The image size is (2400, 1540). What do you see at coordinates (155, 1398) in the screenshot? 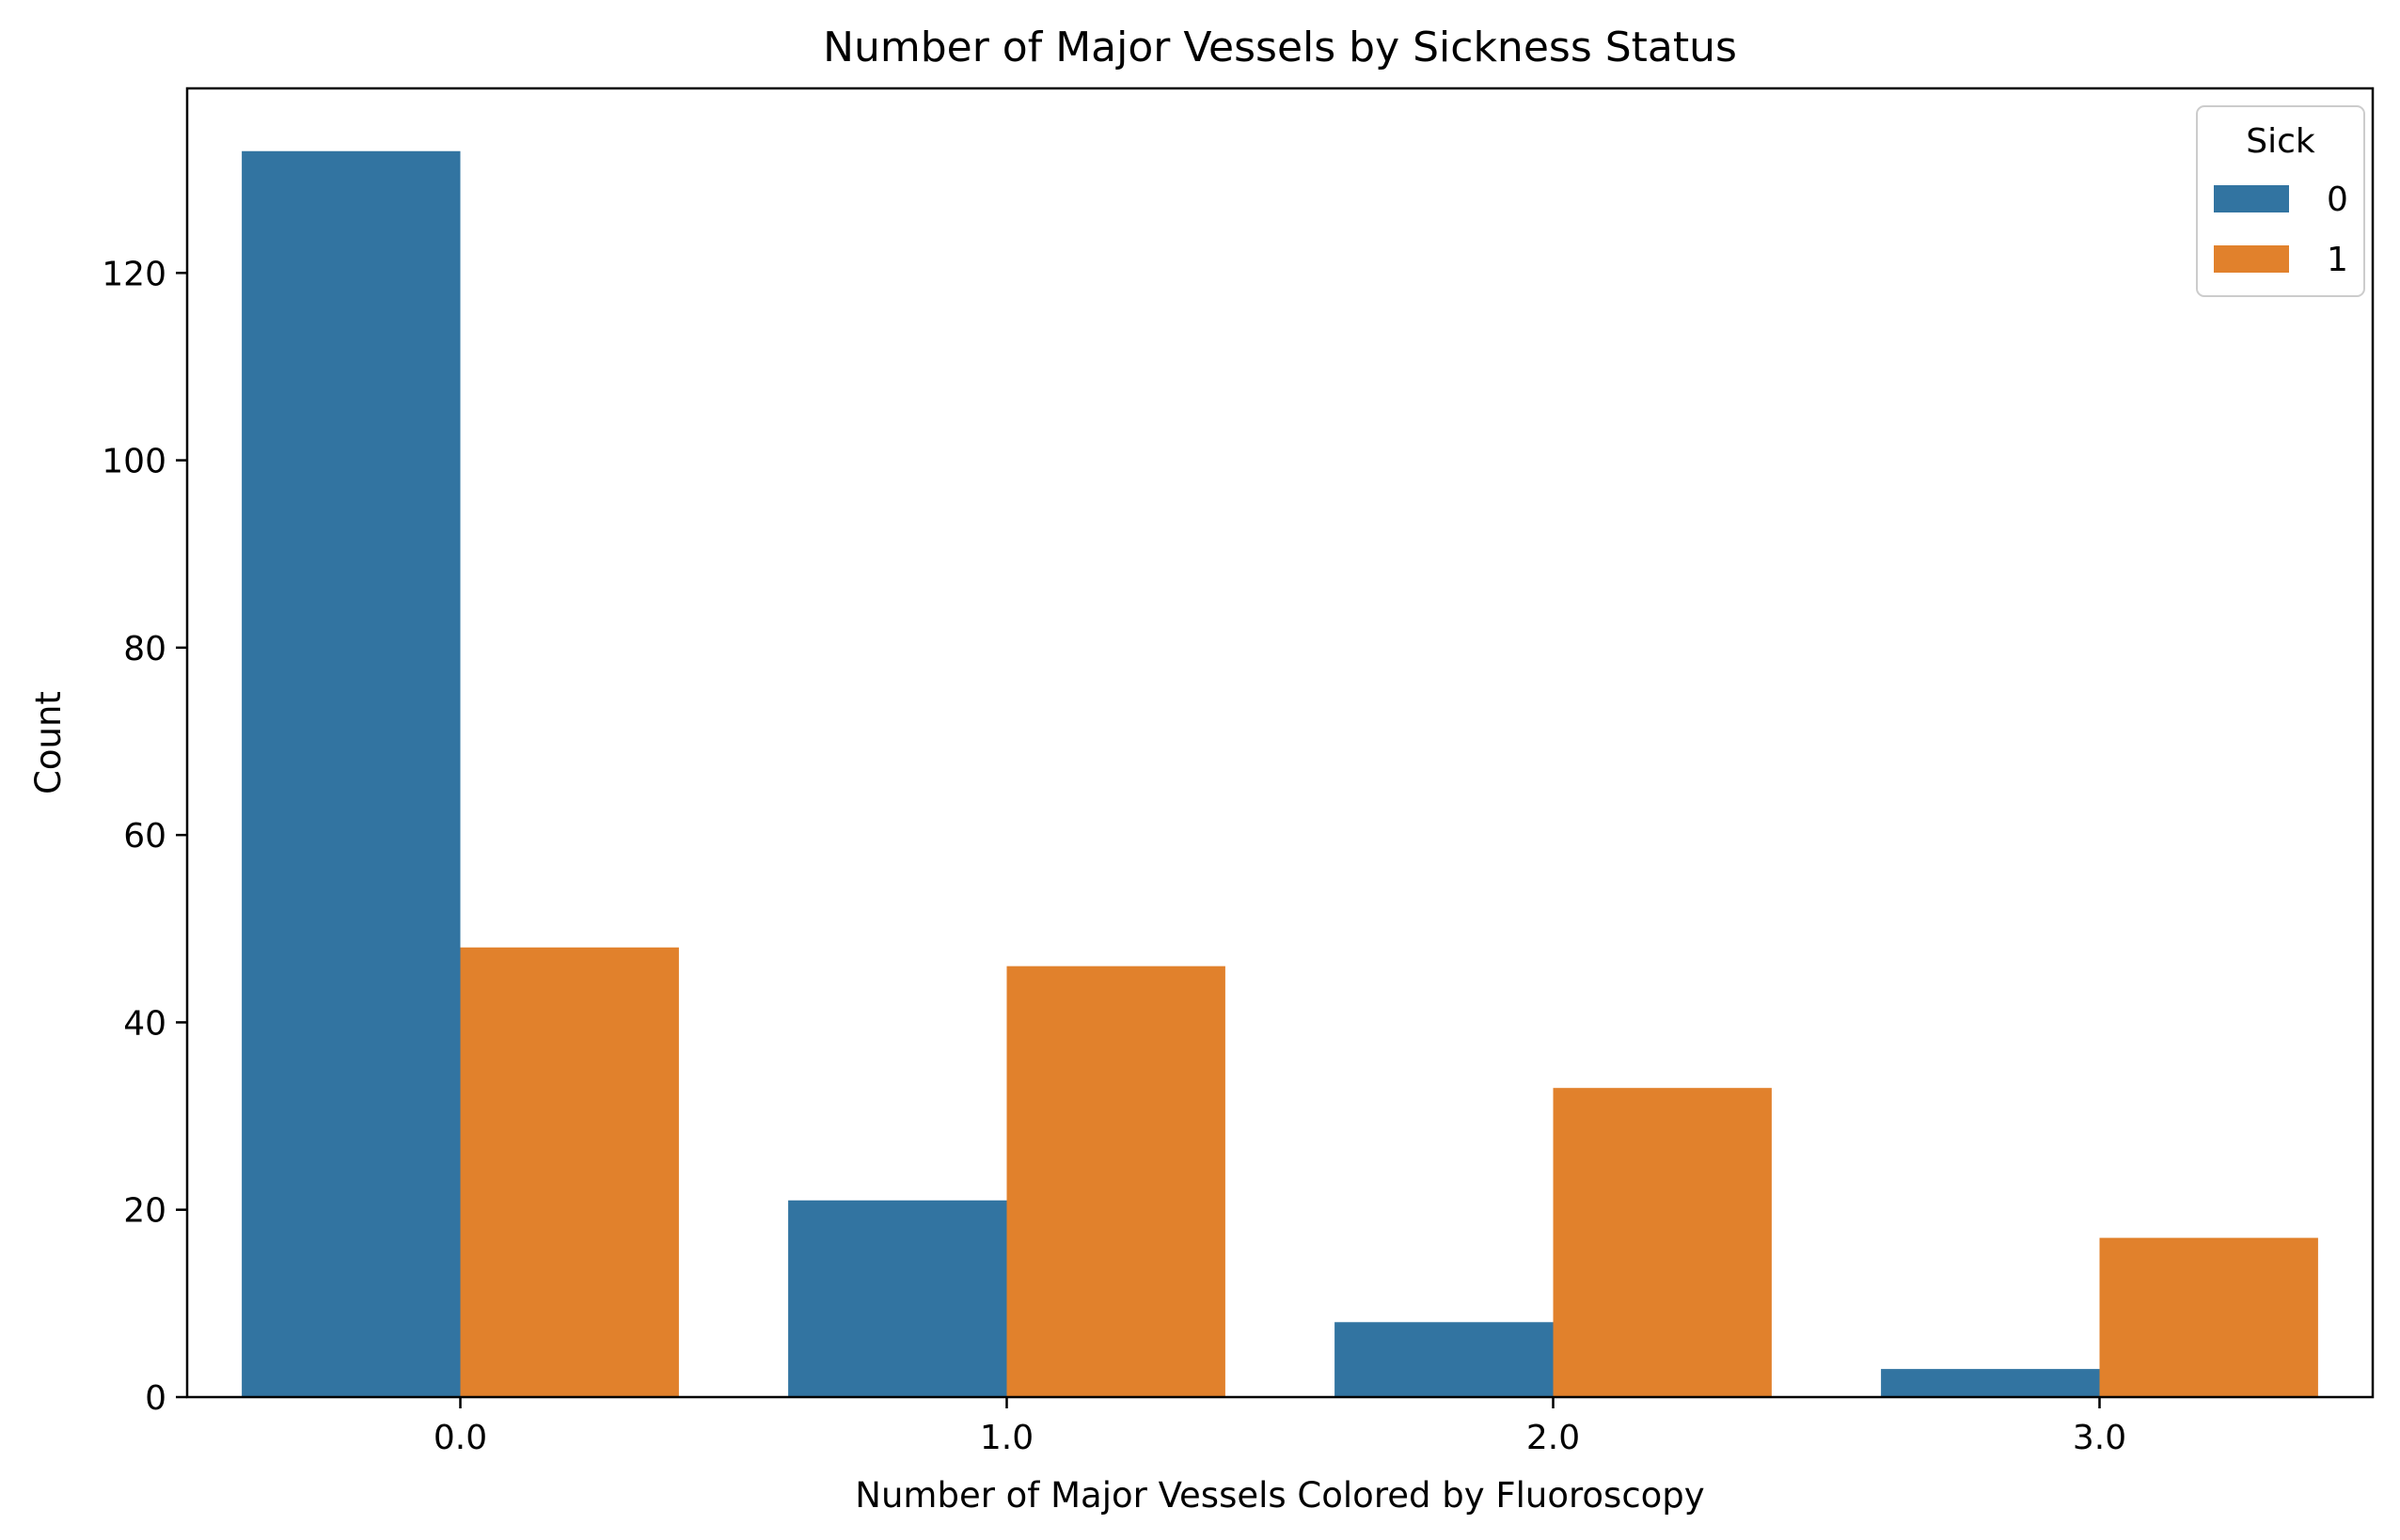
I see `y-tick-label: 0` at bounding box center [155, 1398].